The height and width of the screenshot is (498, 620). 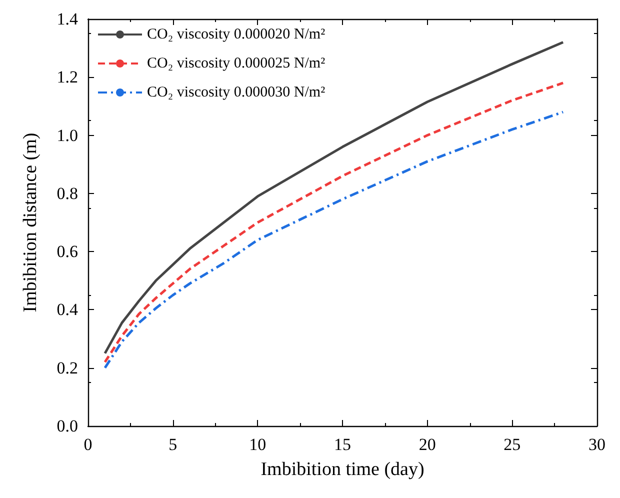 What do you see at coordinates (67, 252) in the screenshot?
I see `y-tick-label: 0.6` at bounding box center [67, 252].